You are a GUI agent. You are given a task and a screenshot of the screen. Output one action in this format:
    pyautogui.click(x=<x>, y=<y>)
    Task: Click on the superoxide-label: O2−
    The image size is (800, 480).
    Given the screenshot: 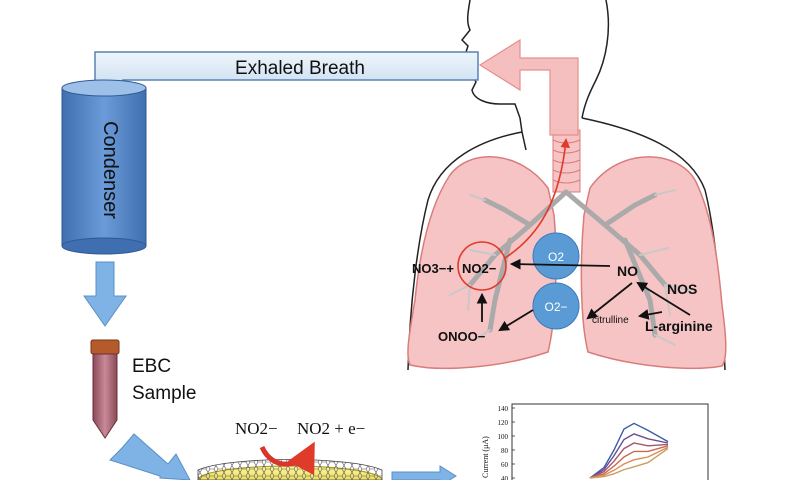 What is the action you would take?
    pyautogui.click(x=555, y=307)
    